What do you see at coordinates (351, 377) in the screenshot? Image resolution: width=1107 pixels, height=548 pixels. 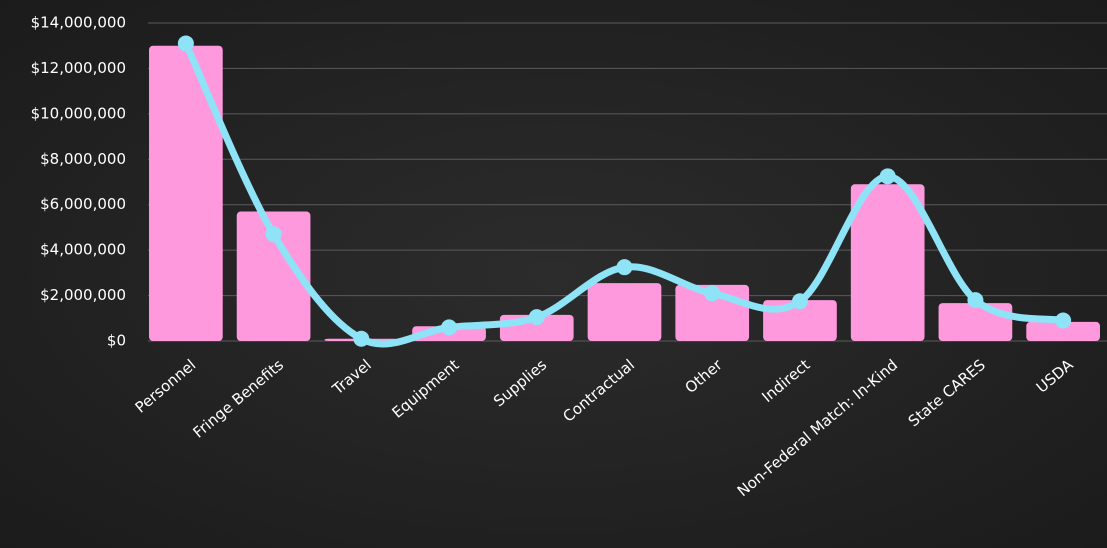 I see `x-tick-label: Travel` at bounding box center [351, 377].